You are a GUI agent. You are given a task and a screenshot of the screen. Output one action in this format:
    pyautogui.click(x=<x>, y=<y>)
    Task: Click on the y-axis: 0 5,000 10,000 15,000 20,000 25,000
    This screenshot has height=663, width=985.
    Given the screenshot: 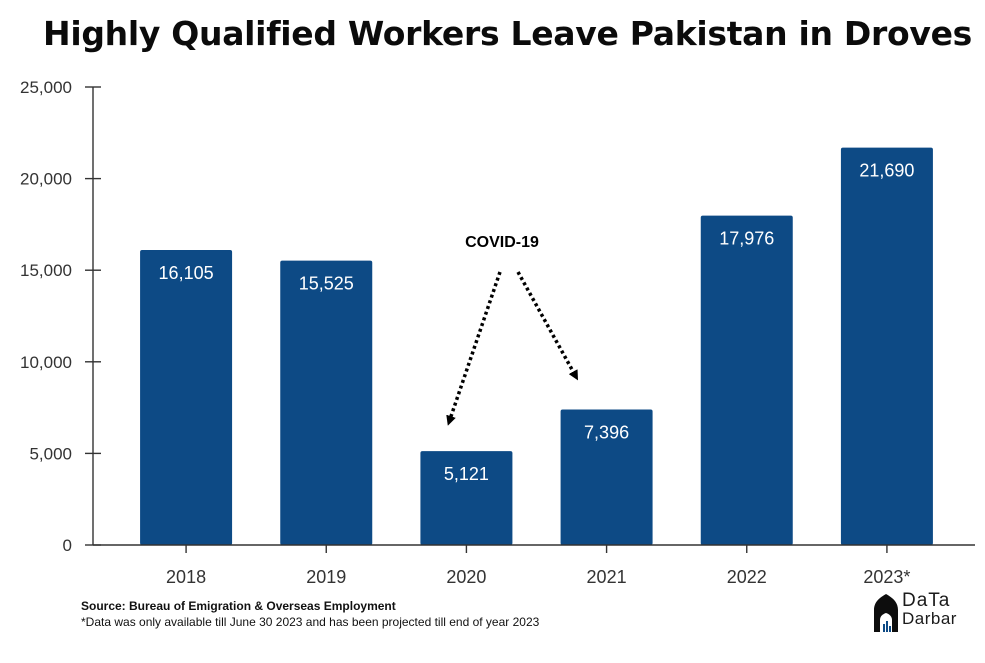 What is the action you would take?
    pyautogui.click(x=60, y=316)
    